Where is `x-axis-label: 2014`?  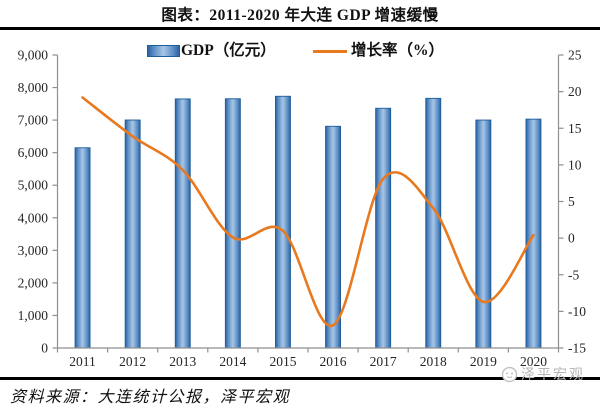
x-axis-label: 2014 is located at coordinates (232, 361).